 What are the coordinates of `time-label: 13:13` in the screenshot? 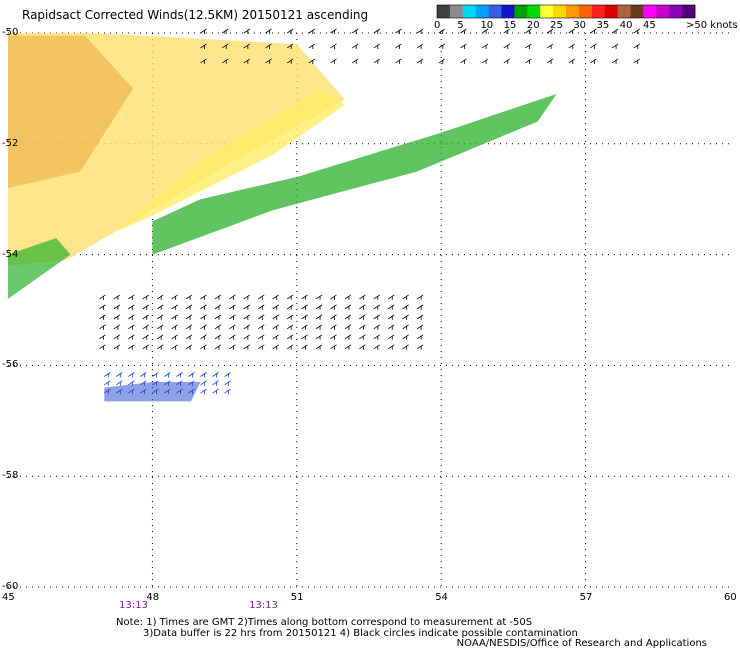 It's located at (133, 605).